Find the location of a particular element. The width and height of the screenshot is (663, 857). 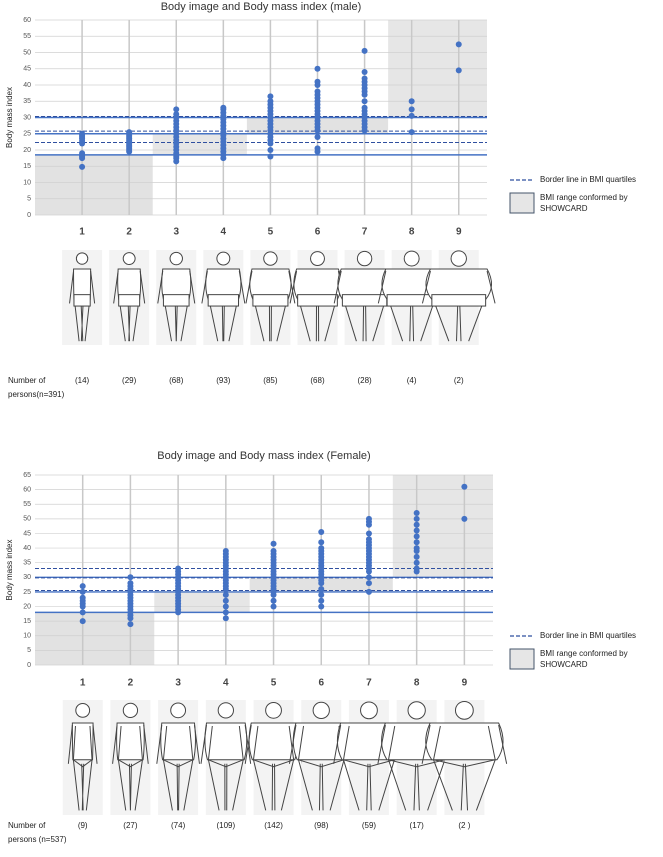

chart-title: Body image and Body mass index (Female) is located at coordinates (263, 456).